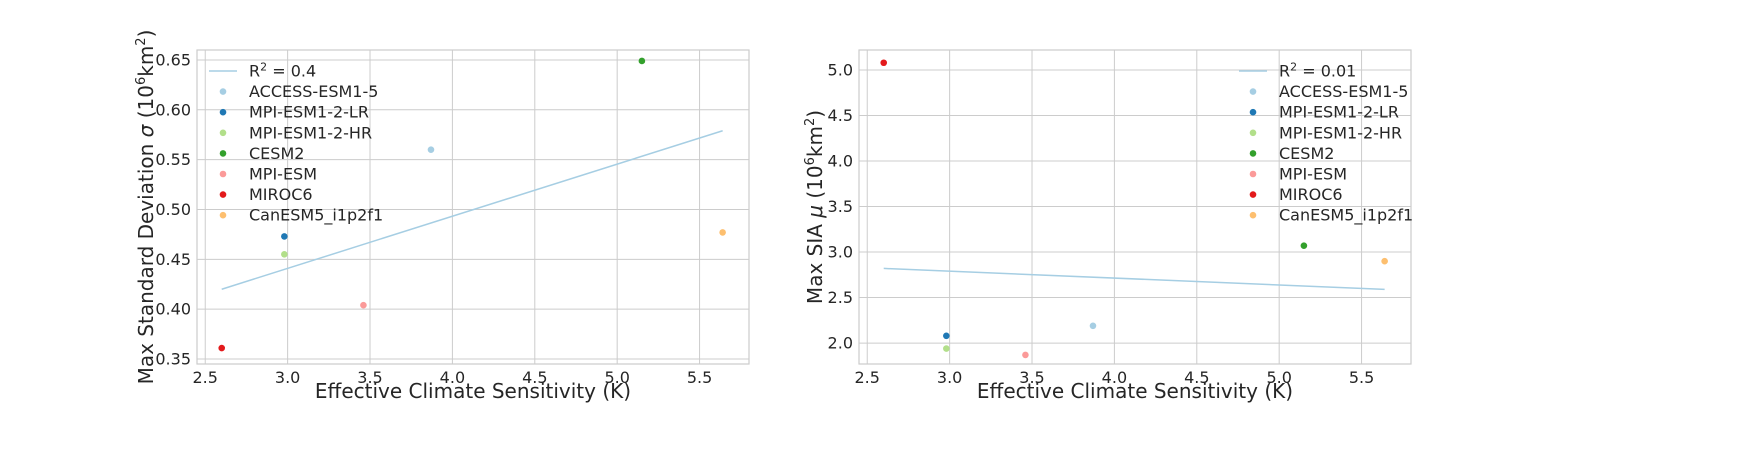 The width and height of the screenshot is (1764, 468). I want to click on y-tick-label: 0.45, so click(173, 259).